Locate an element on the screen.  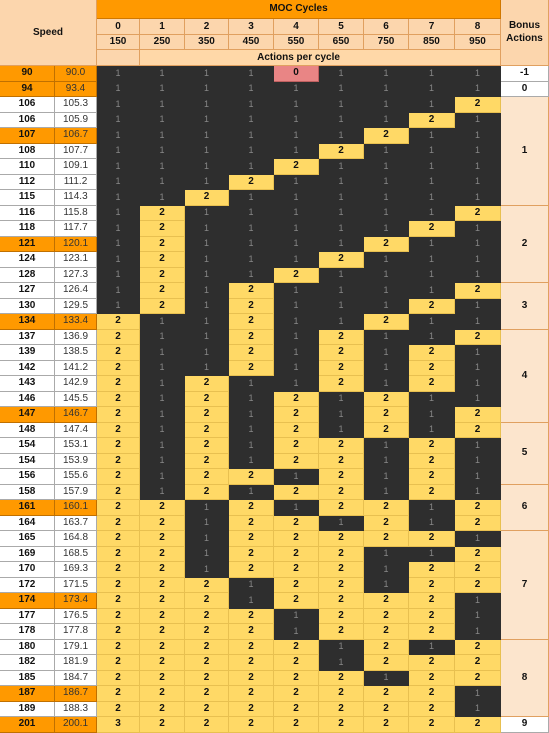
speed-value-cell: 153.9 is located at coordinates (76, 461).